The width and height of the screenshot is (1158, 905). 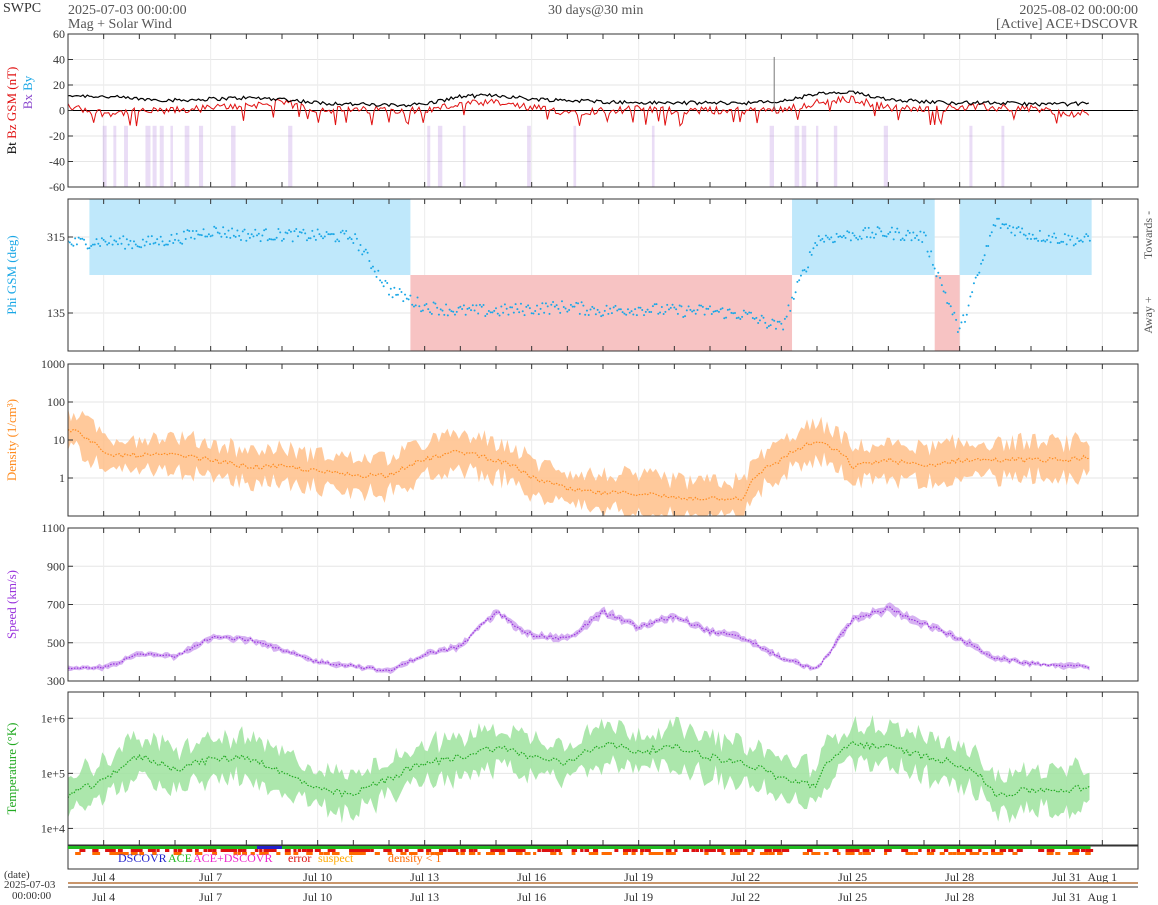 What do you see at coordinates (53, 528) in the screenshot?
I see `y-tick-label: 1100` at bounding box center [53, 528].